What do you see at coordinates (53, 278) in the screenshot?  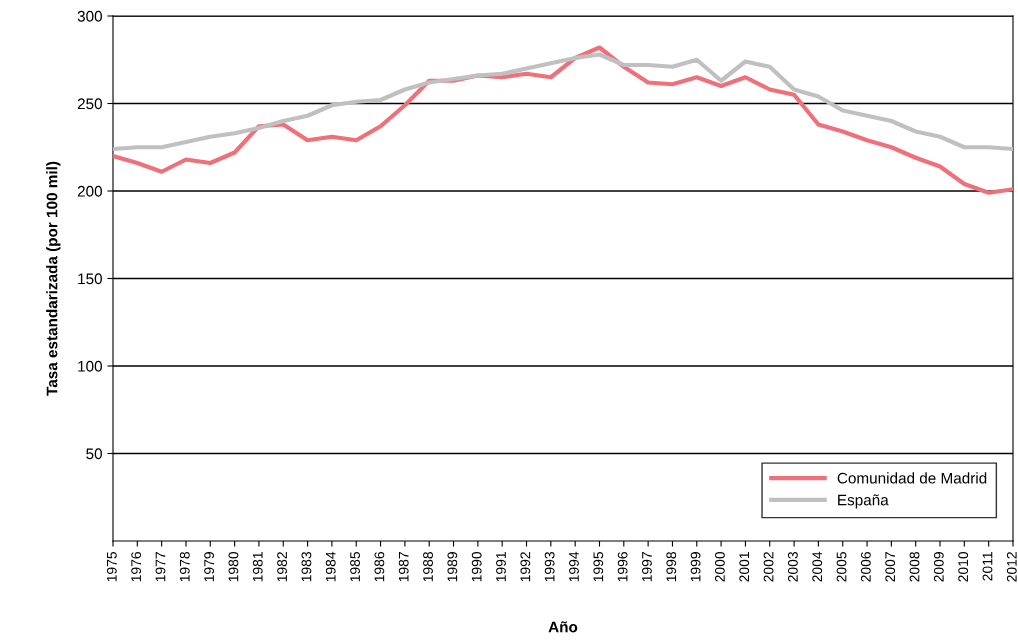 I see `y-axis-title: Tasa estandarizada (por 100 mil)` at bounding box center [53, 278].